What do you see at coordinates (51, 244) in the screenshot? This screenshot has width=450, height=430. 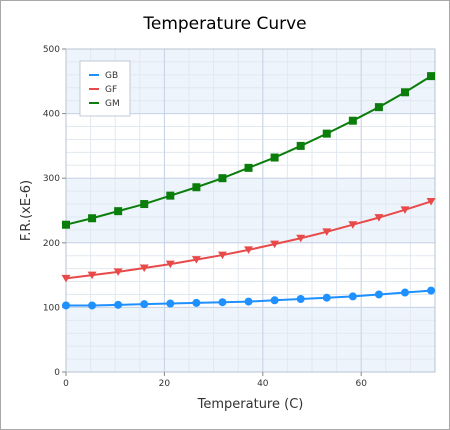 I see `y-tick-label: 200` at bounding box center [51, 244].